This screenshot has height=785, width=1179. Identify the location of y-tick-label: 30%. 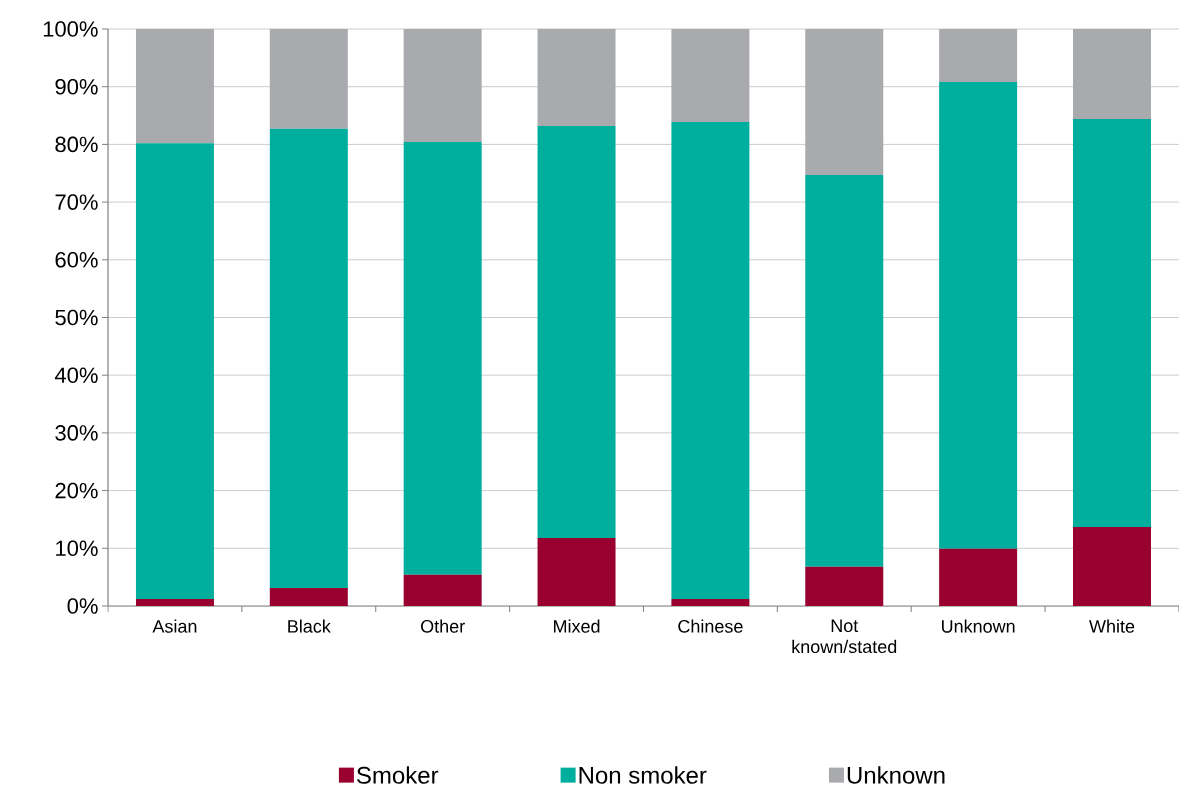
(76, 433).